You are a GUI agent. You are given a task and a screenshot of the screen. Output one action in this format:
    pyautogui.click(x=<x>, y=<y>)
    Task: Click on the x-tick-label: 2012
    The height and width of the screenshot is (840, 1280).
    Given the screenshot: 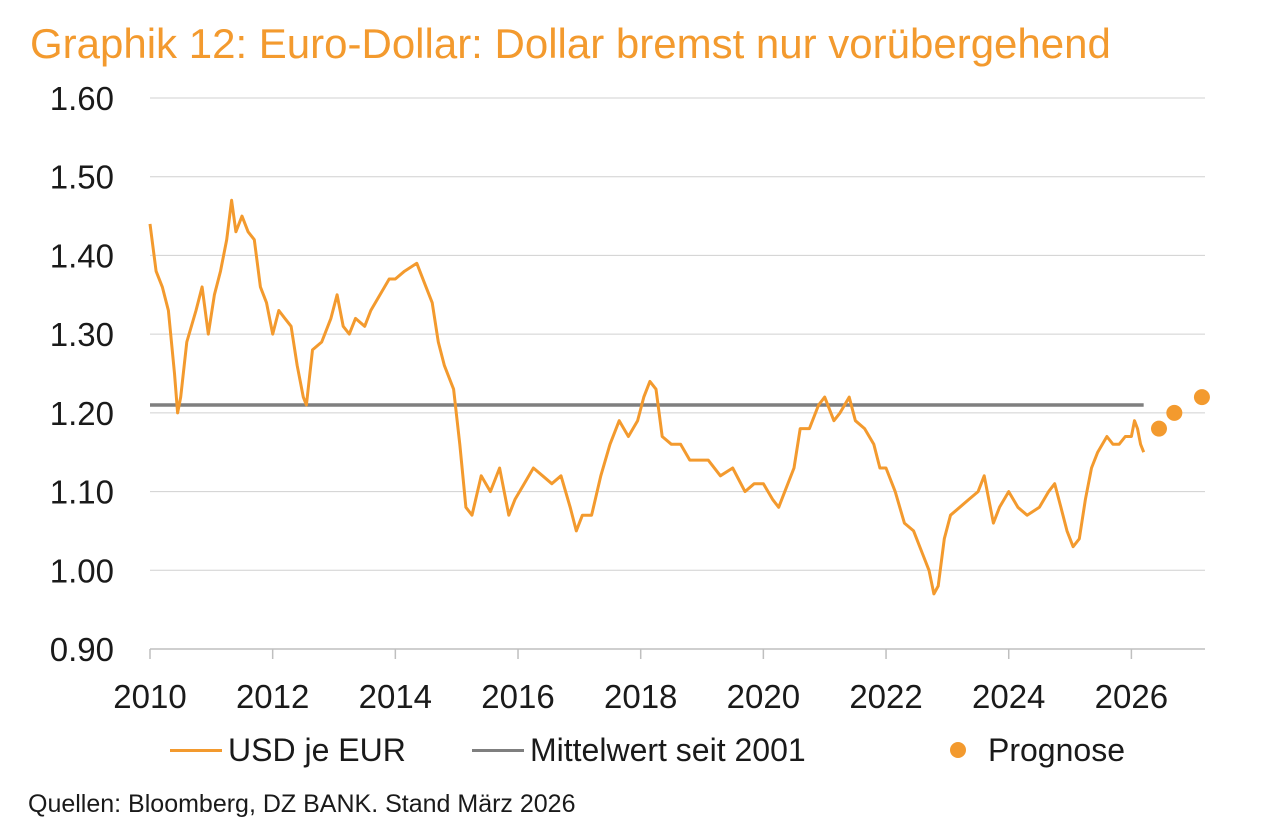 What is the action you would take?
    pyautogui.click(x=272, y=696)
    